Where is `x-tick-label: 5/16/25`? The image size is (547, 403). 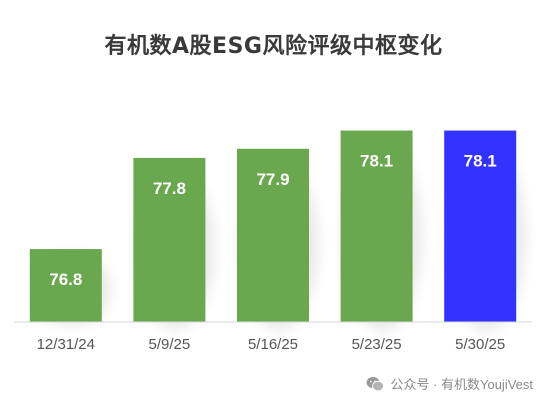 x-tick-label: 5/16/25 is located at coordinates (273, 344).